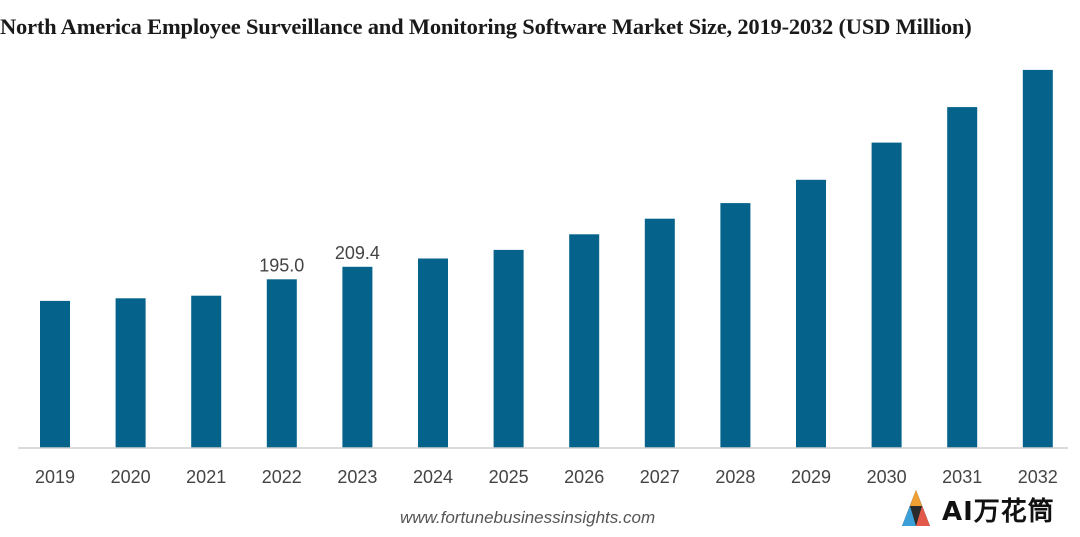  What do you see at coordinates (659, 333) in the screenshot?
I see `bar-2027` at bounding box center [659, 333].